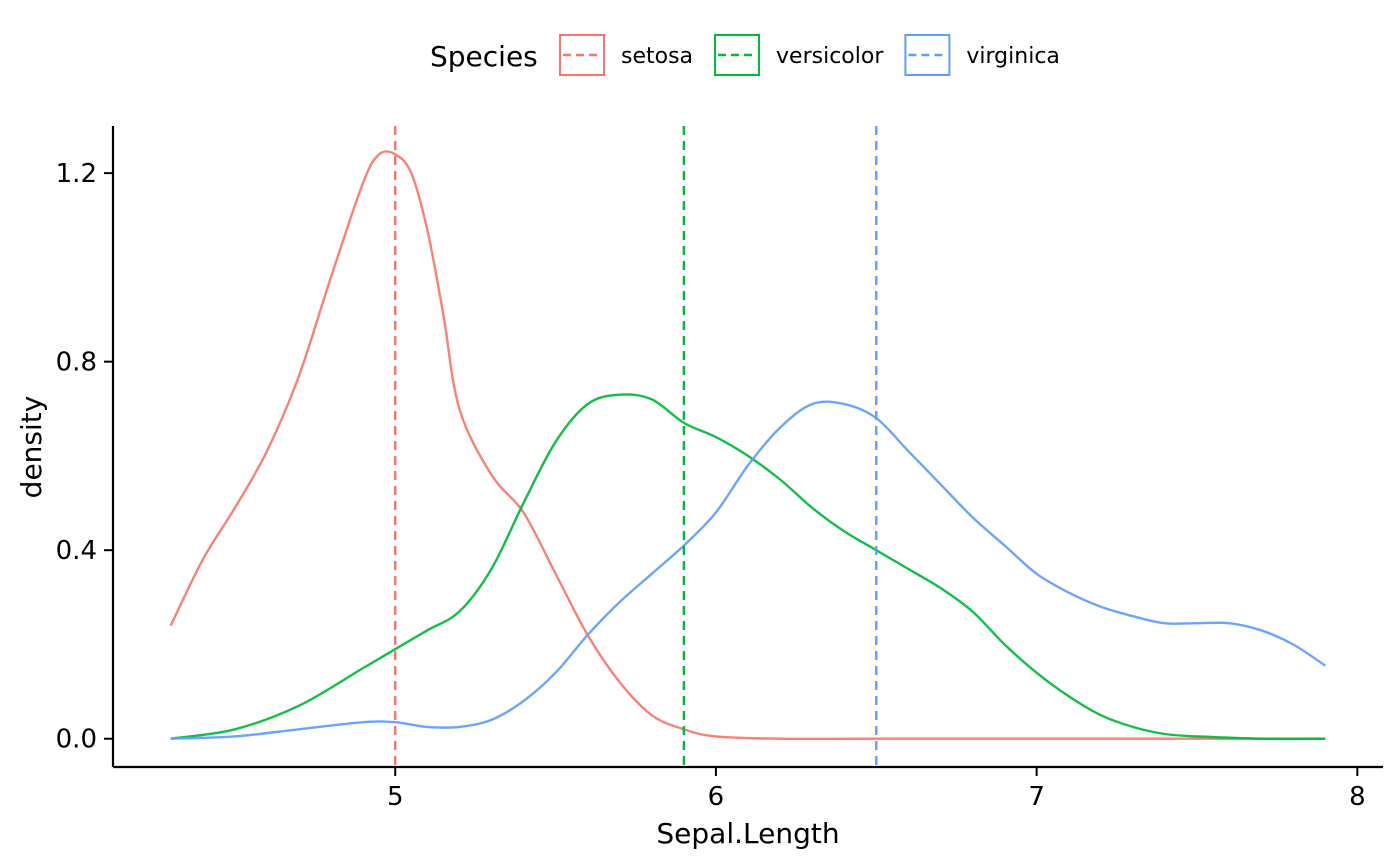 This screenshot has height=866, width=1400. I want to click on legend: Species setosa versicolor virginica, so click(745, 55).